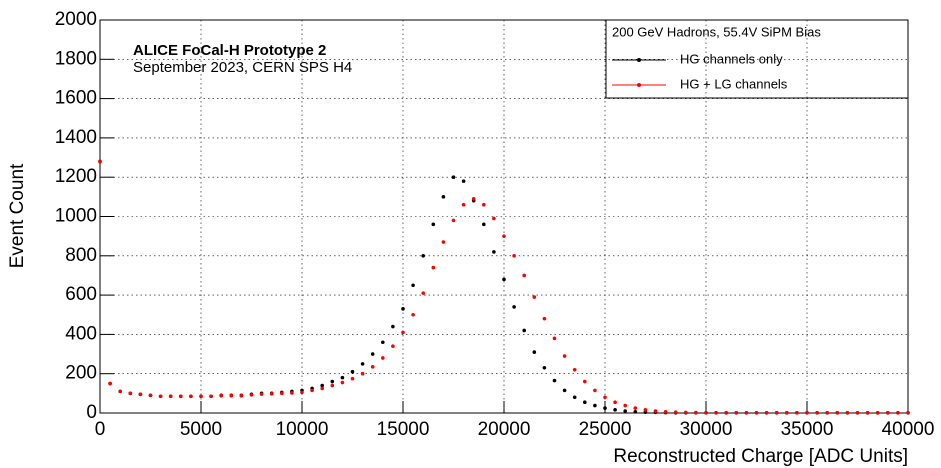 The height and width of the screenshot is (468, 941). Describe the element at coordinates (807, 429) in the screenshot. I see `x-tick-label: 35000` at that location.